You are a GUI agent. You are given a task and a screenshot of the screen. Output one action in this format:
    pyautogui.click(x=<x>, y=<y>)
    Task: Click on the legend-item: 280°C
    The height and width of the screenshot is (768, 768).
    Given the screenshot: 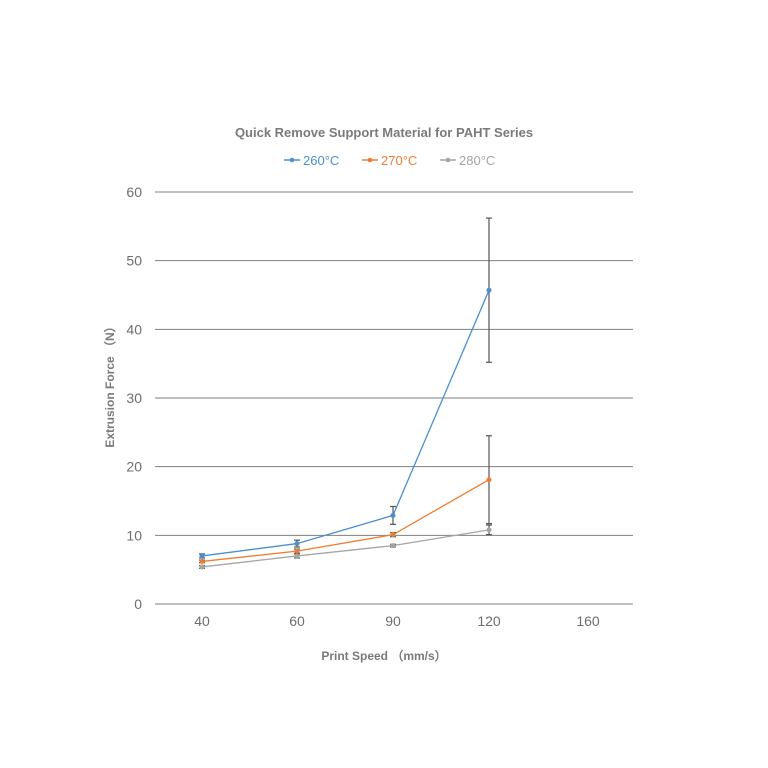 What is the action you would take?
    pyautogui.click(x=467, y=160)
    